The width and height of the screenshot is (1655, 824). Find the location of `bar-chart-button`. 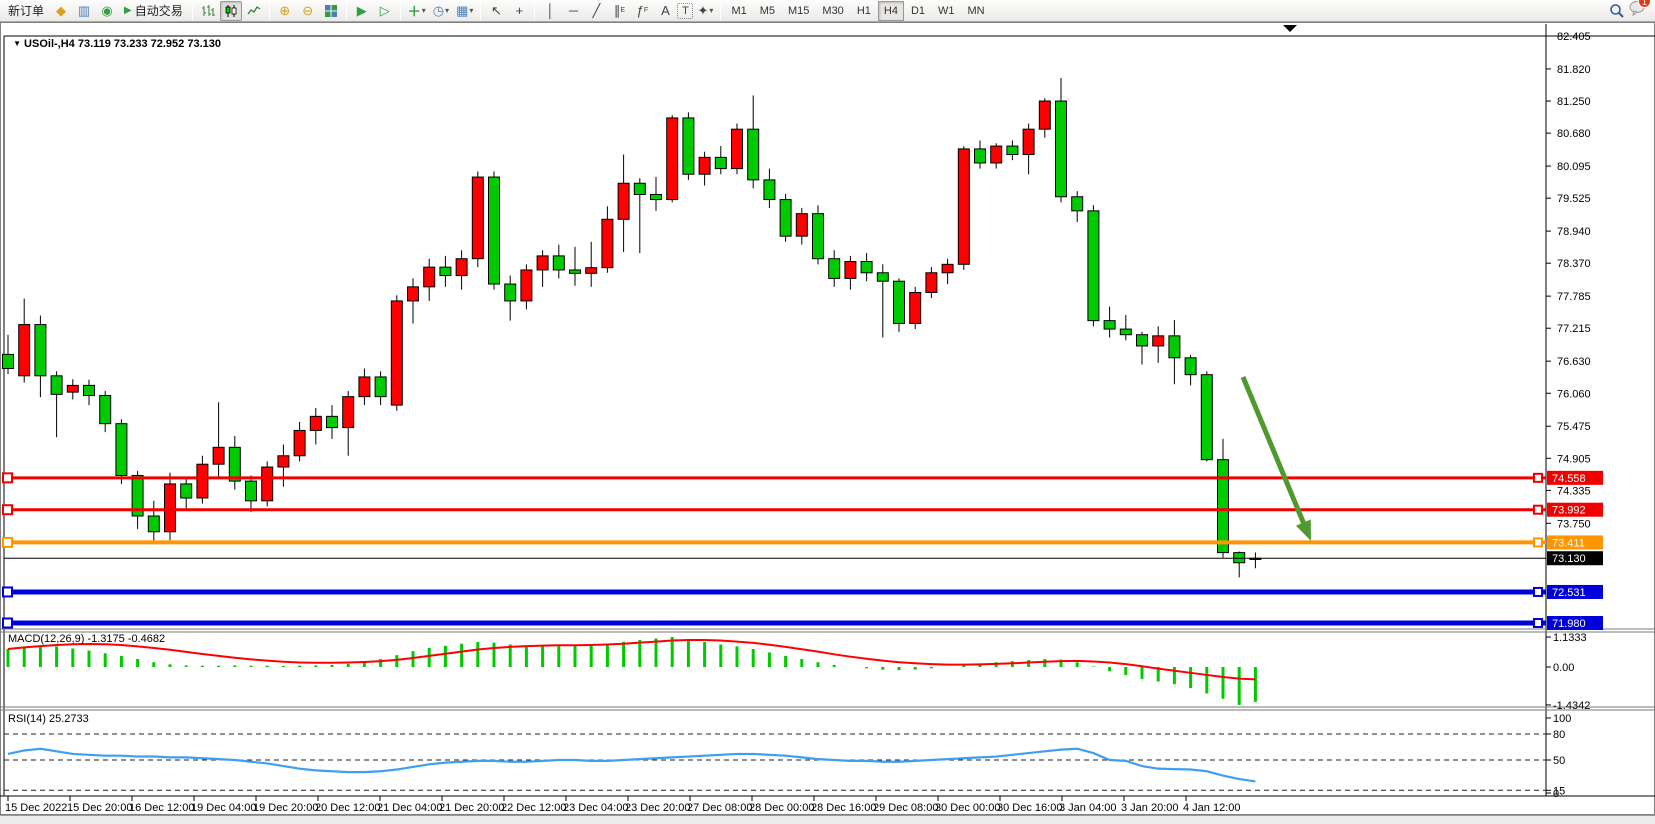

bar-chart-button is located at coordinates (208, 11).